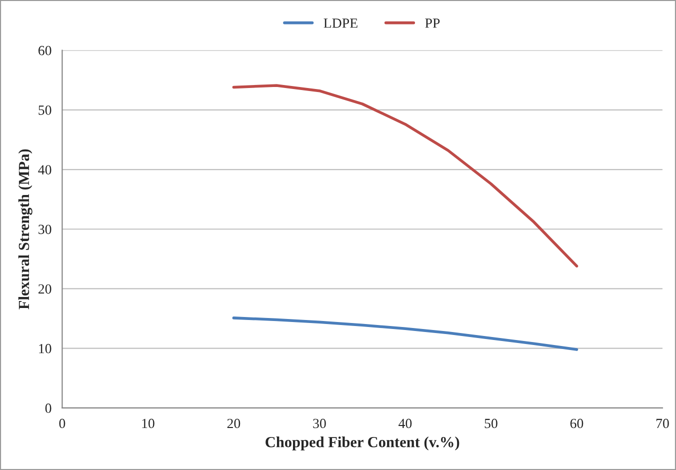  Describe the element at coordinates (341, 23) in the screenshot. I see `legend-label: LDPE` at that location.